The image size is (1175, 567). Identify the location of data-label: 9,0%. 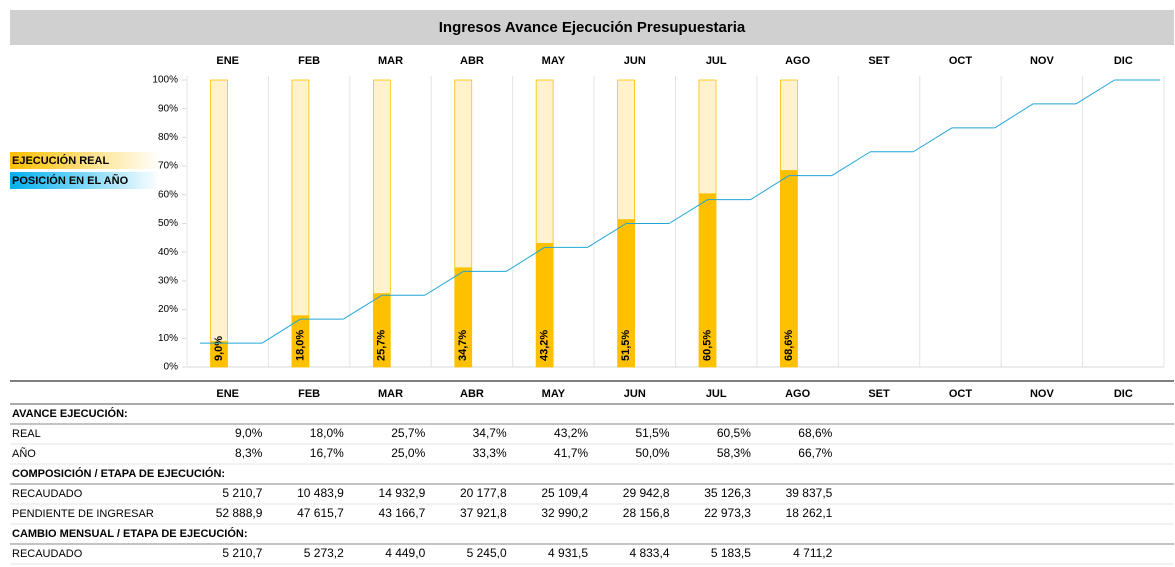
(219, 348).